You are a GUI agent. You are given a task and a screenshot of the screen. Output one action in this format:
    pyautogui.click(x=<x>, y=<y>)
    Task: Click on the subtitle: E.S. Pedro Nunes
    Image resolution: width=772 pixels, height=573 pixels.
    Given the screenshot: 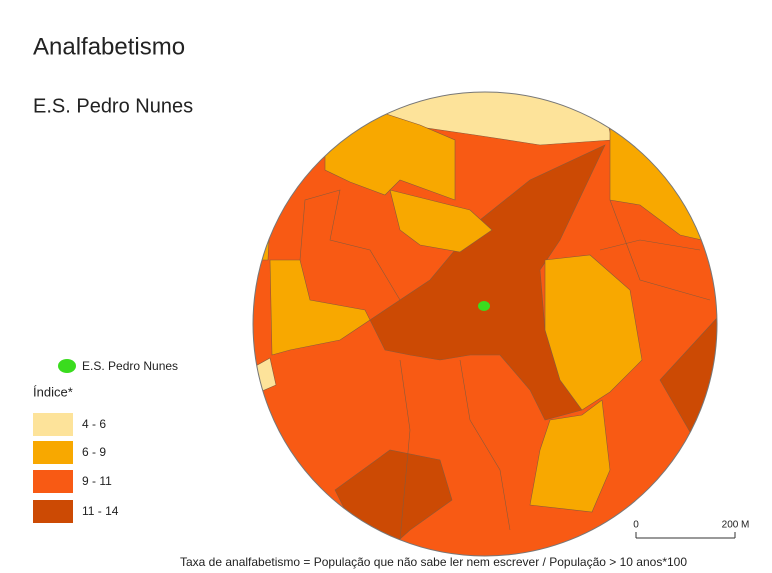 What is the action you would take?
    pyautogui.click(x=113, y=106)
    